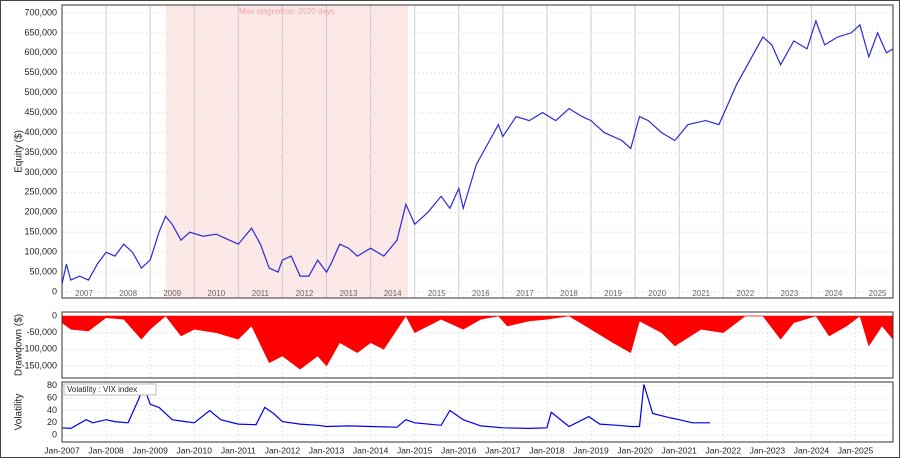 This screenshot has width=900, height=458. What do you see at coordinates (41, 332) in the screenshot?
I see `y-tick-label: -50,000` at bounding box center [41, 332].